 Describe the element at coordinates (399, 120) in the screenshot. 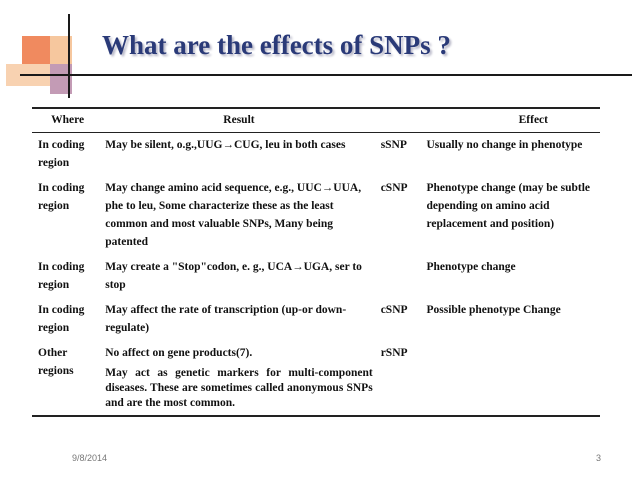

I see `header-snp-type` at that location.